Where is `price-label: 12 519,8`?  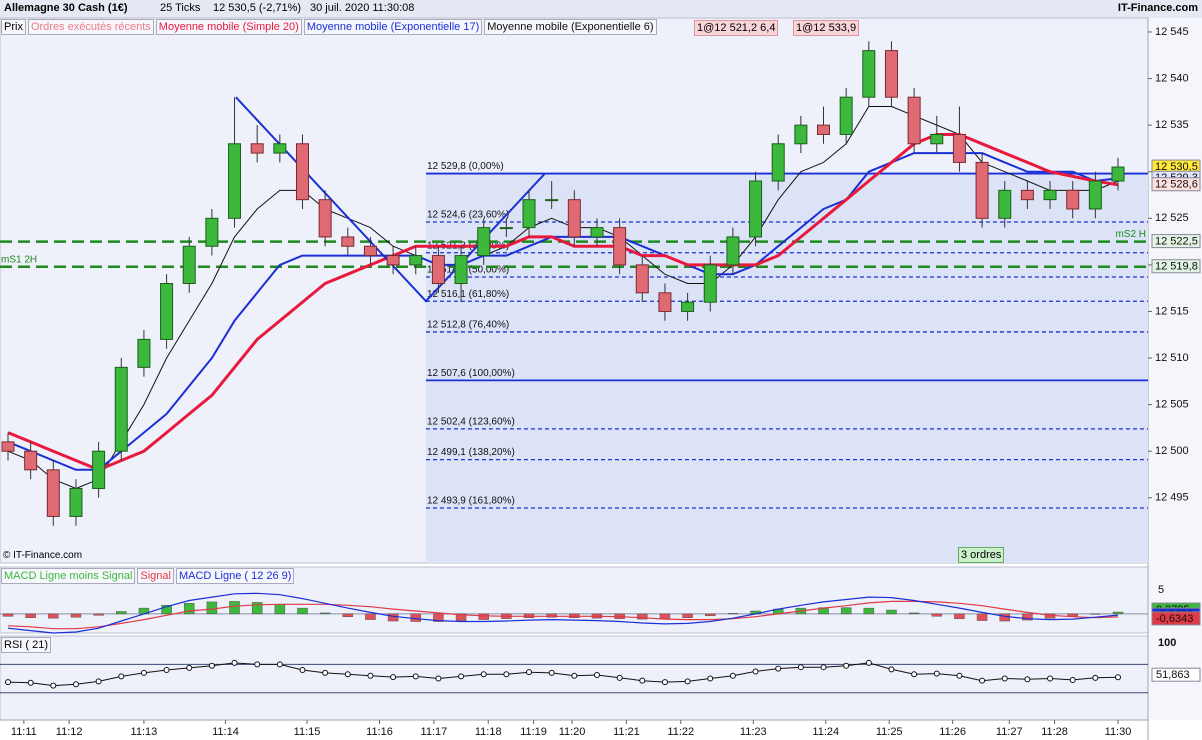
price-label: 12 519,8 is located at coordinates (1176, 267).